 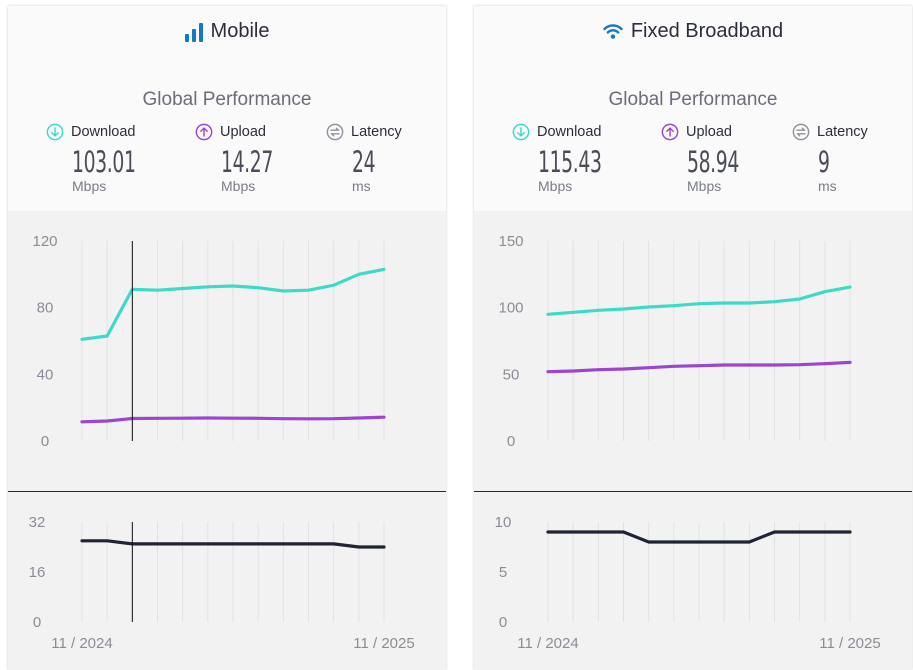 What do you see at coordinates (44, 241) in the screenshot?
I see `y-tick-label: 120` at bounding box center [44, 241].